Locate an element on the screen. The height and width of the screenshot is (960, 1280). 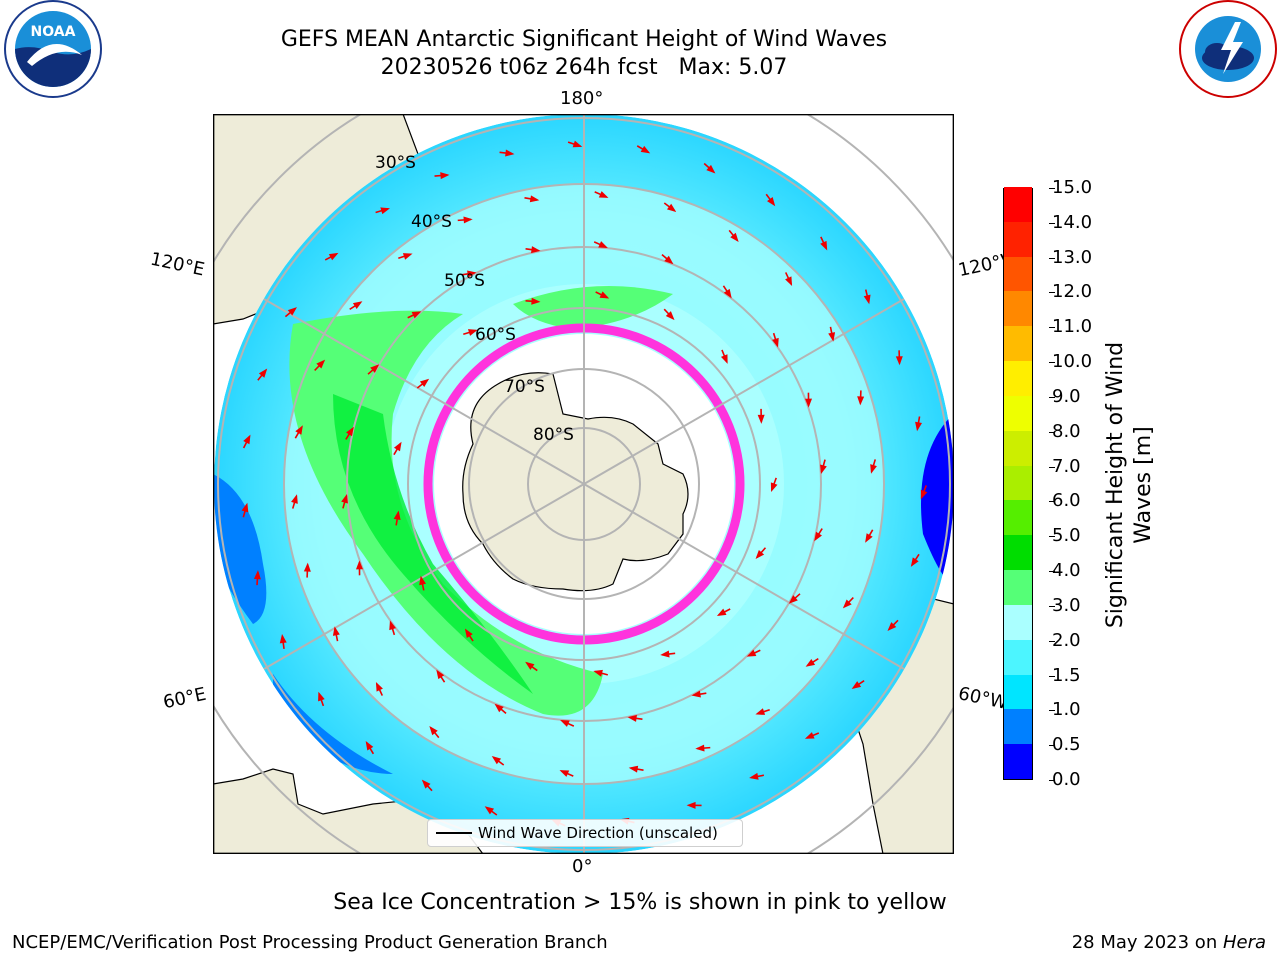
noaa-logo-text: NOAA is located at coordinates (53, 32).